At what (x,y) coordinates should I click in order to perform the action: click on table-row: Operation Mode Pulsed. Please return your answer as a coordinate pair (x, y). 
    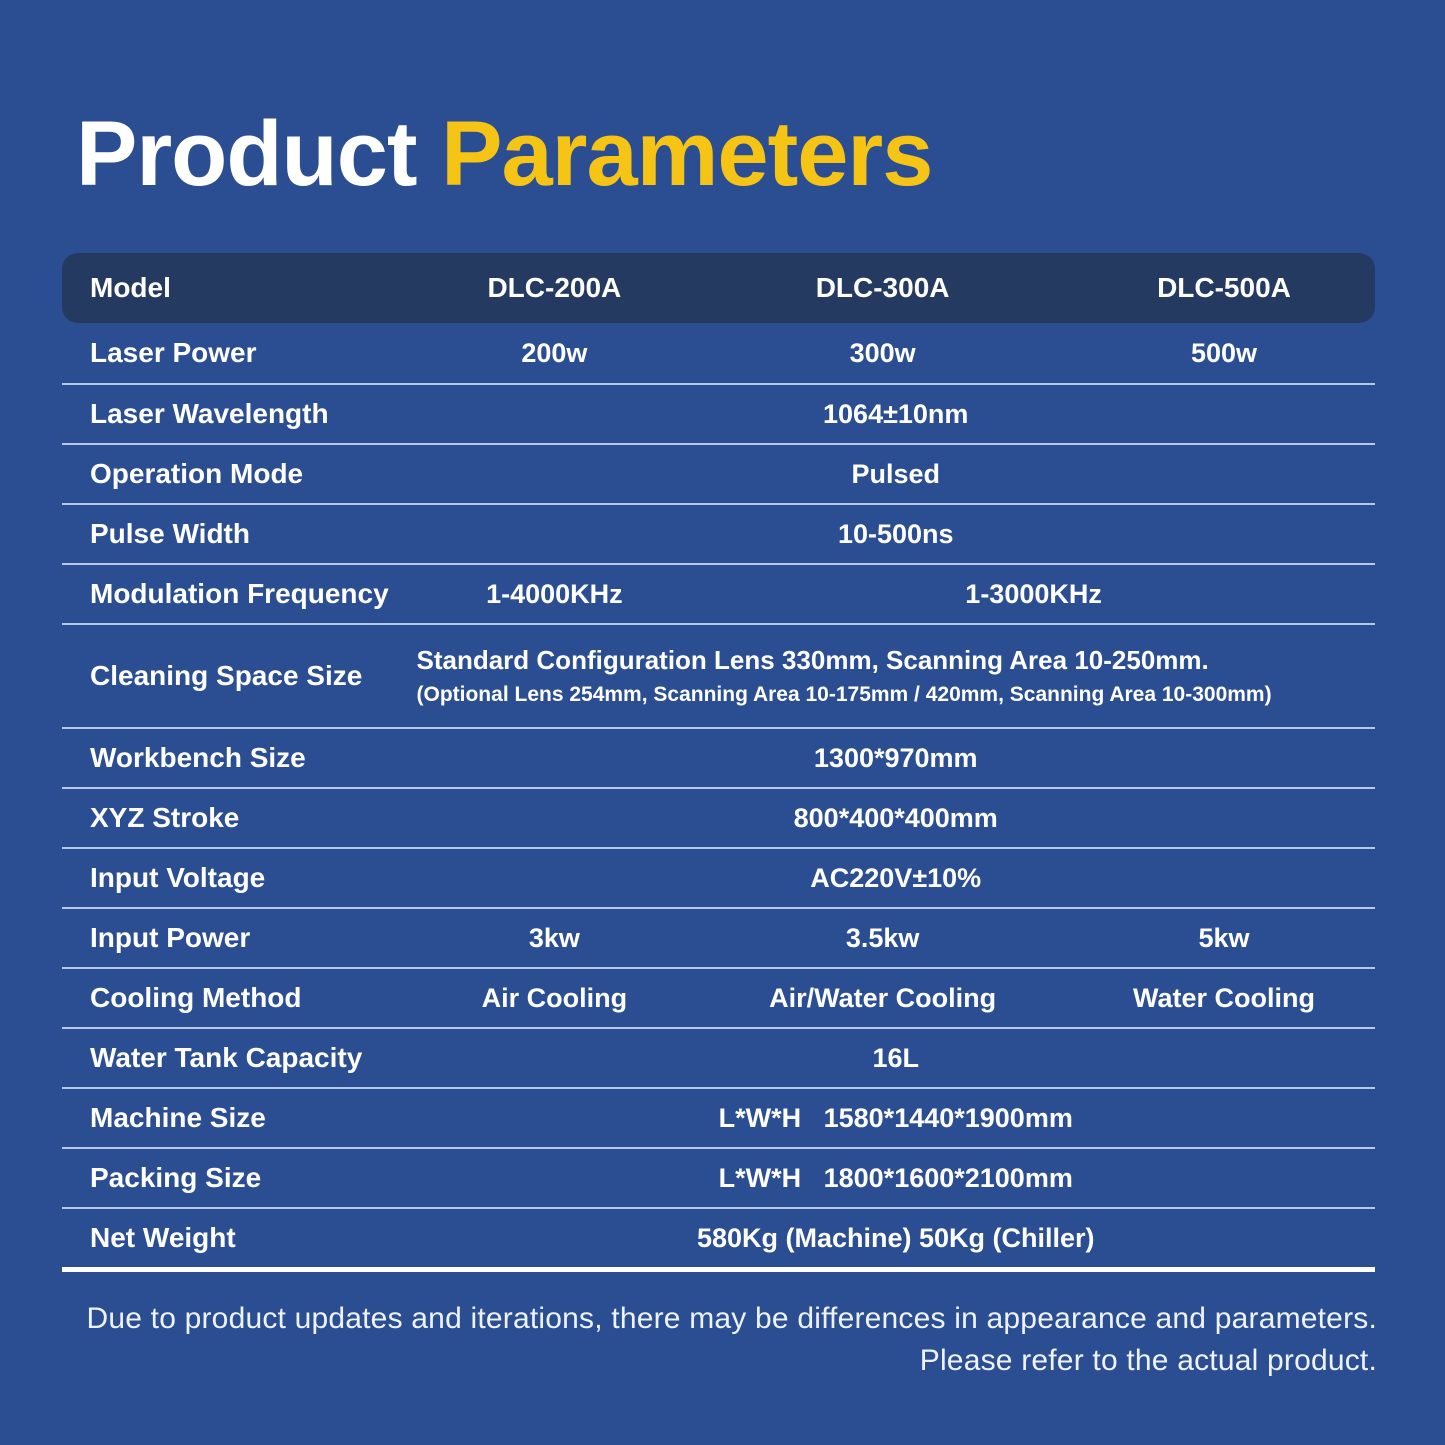
    Looking at the image, I should click on (718, 473).